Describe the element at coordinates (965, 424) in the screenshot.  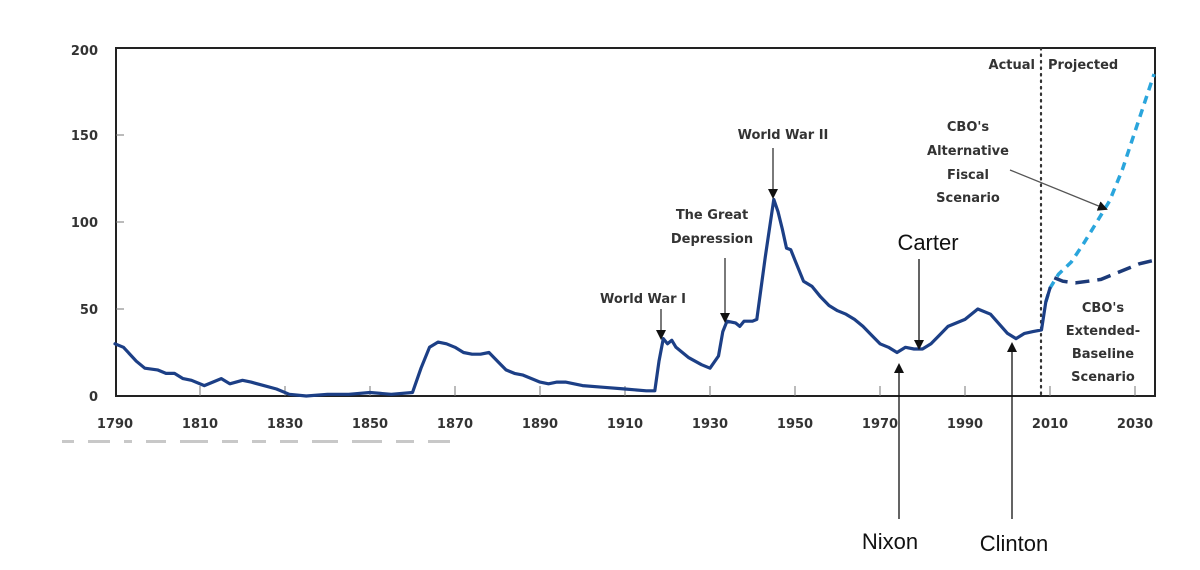
I see `x-tick-label: 1990` at that location.